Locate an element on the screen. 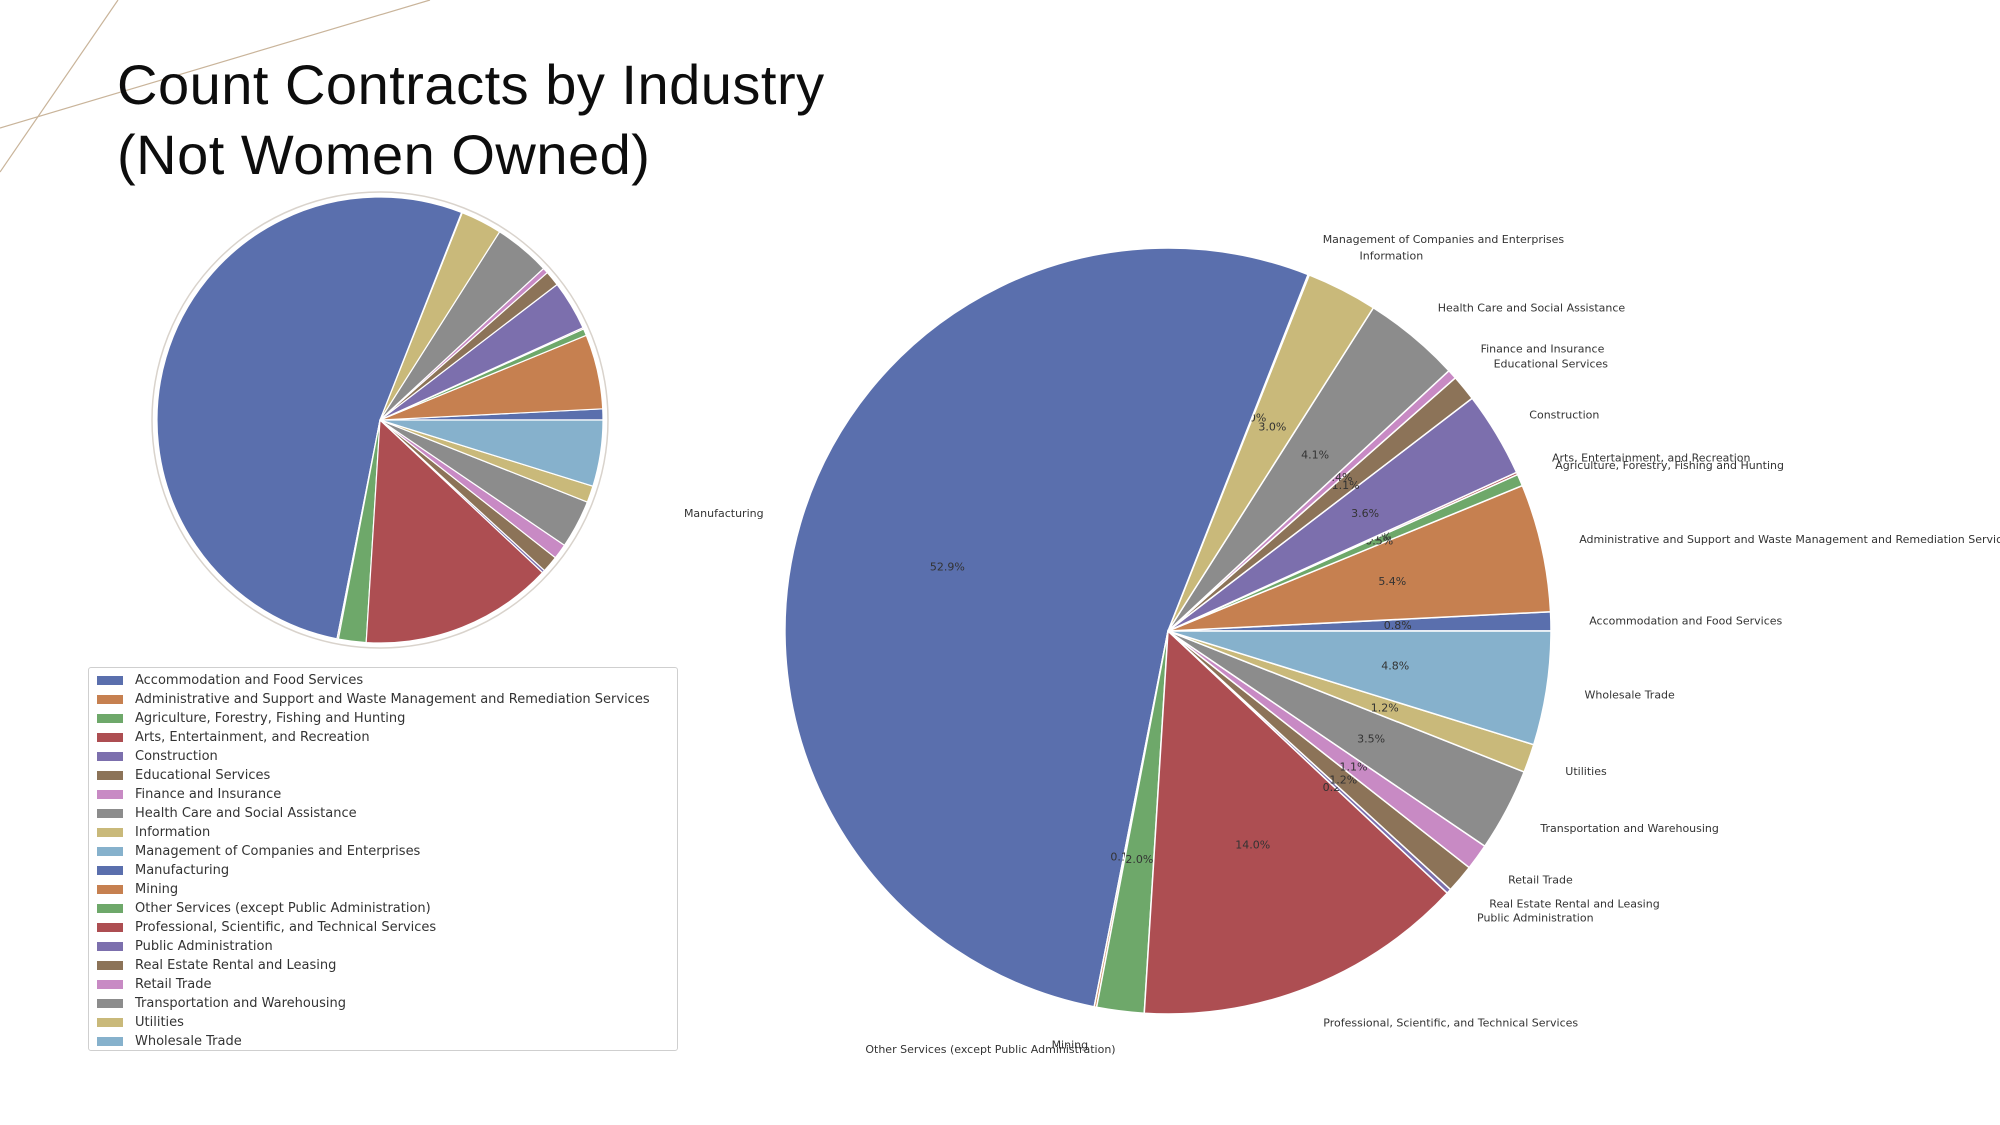 The height and width of the screenshot is (1125, 2000). large-pie-pct-label-information: 3.0% is located at coordinates (1272, 426).